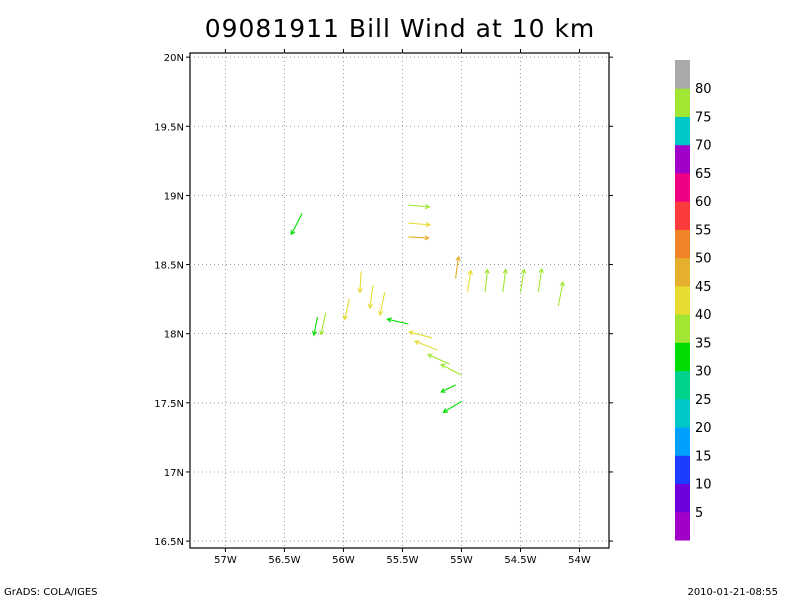 This screenshot has width=800, height=600. I want to click on x-tick-label: 55W, so click(461, 560).